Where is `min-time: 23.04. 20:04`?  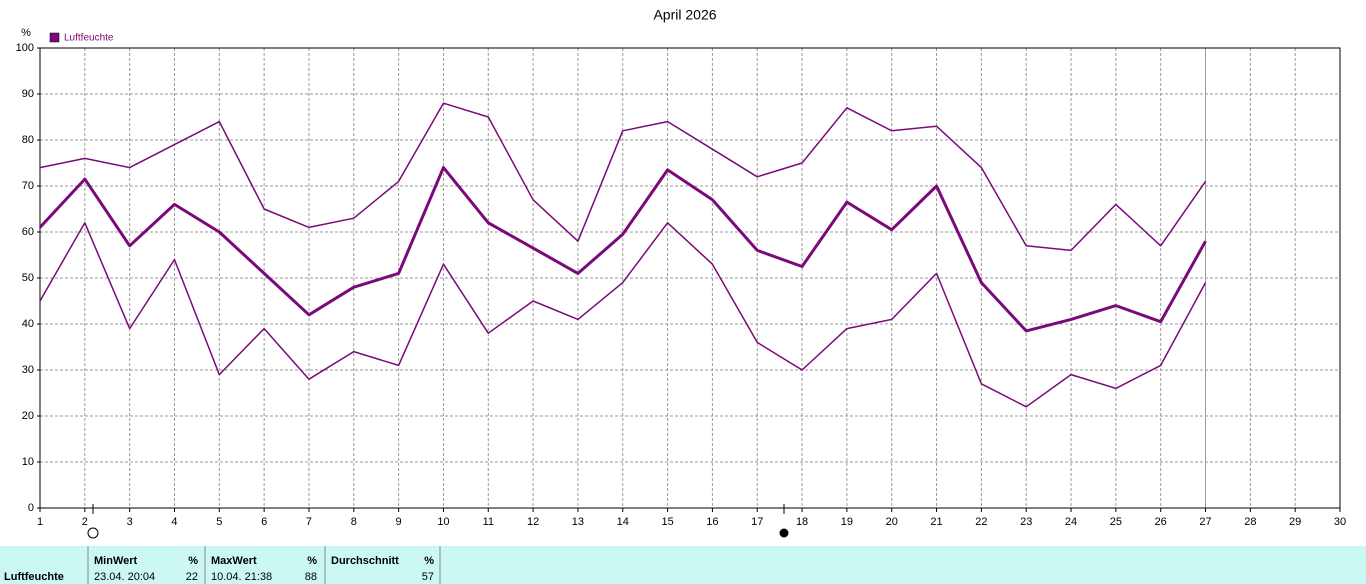
min-time: 23.04. 20:04 is located at coordinates (124, 577).